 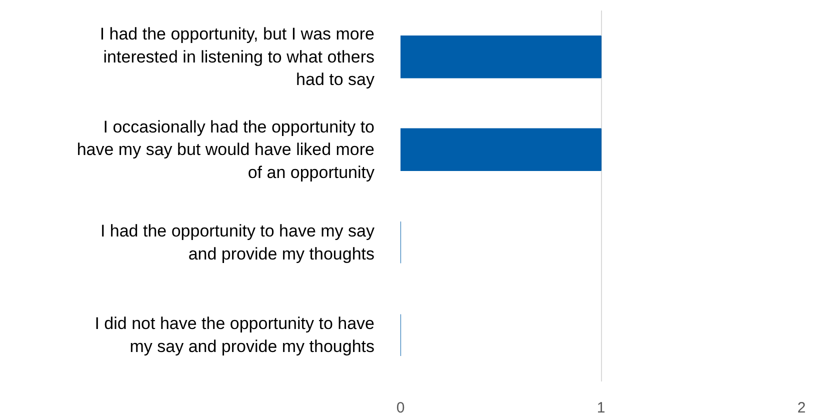 What do you see at coordinates (237, 242) in the screenshot?
I see `y-tick-label: I had the opportunity to have my say and provide my thoughts` at bounding box center [237, 242].